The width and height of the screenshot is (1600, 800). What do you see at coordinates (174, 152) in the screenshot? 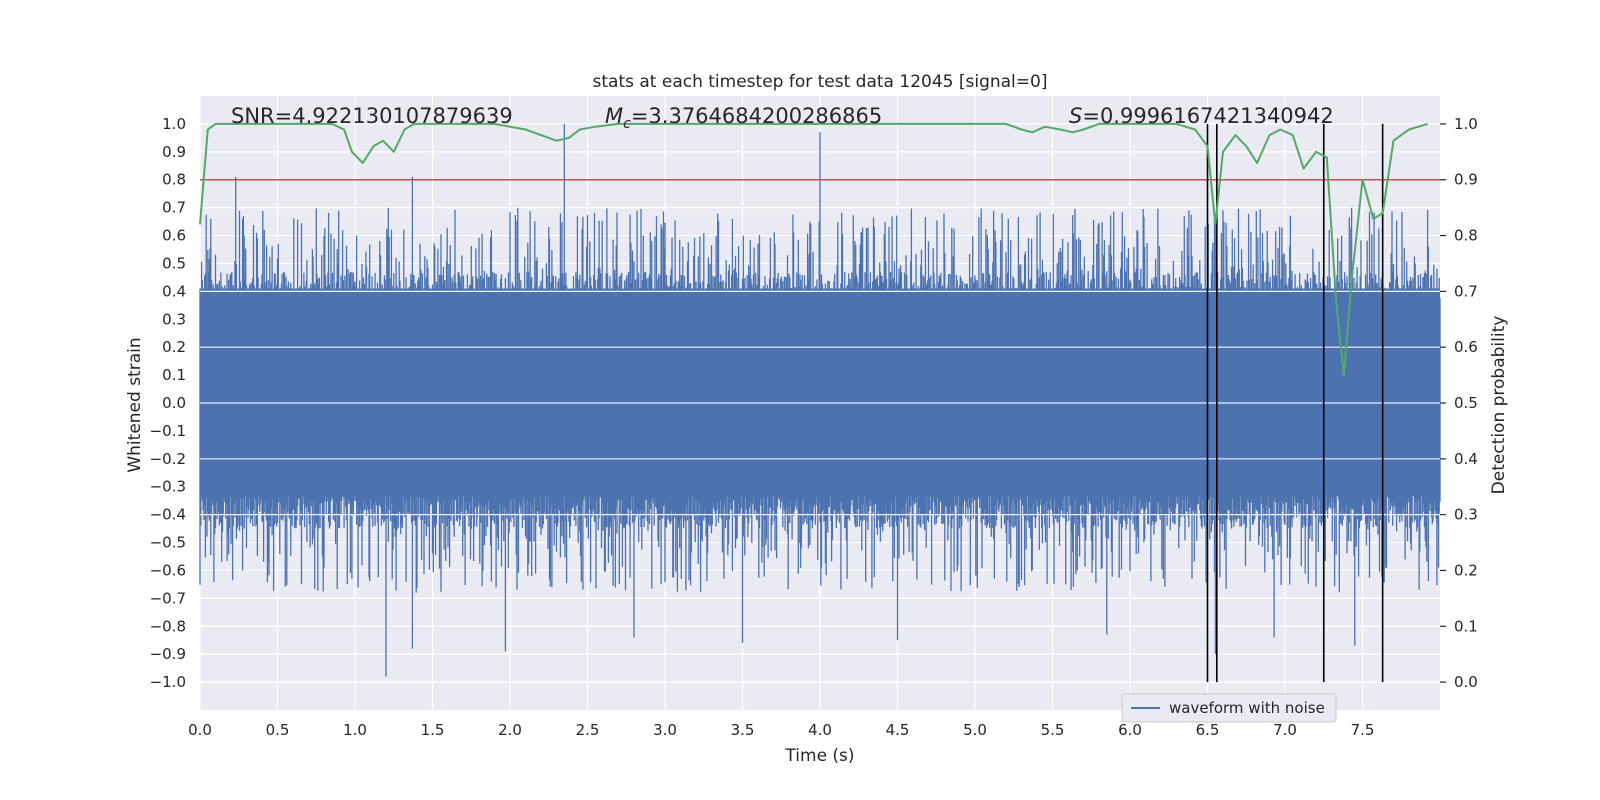
I see `y-tick-label: 0.9` at bounding box center [174, 152].